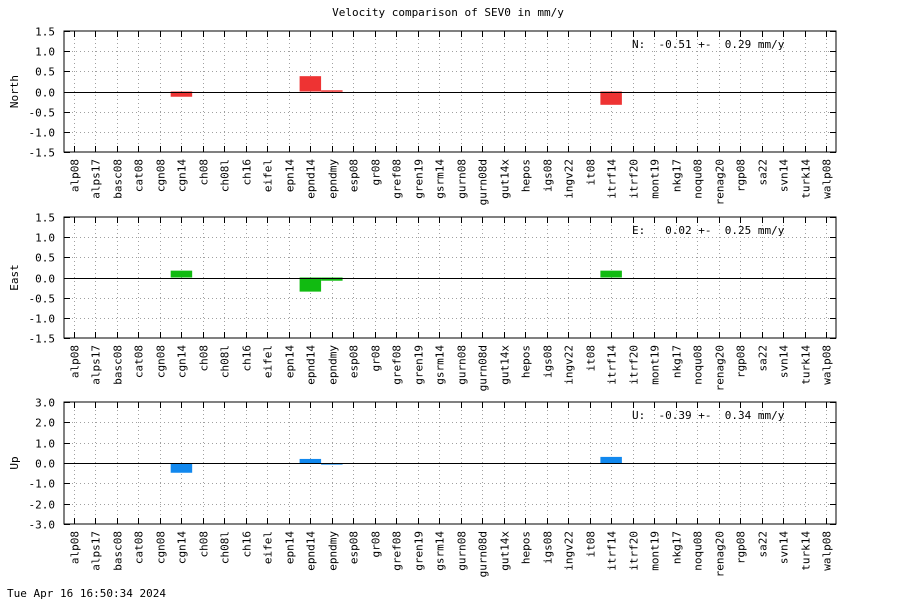 The height and width of the screenshot is (600, 900). I want to click on x-tick-label: ch08l, so click(225, 547).